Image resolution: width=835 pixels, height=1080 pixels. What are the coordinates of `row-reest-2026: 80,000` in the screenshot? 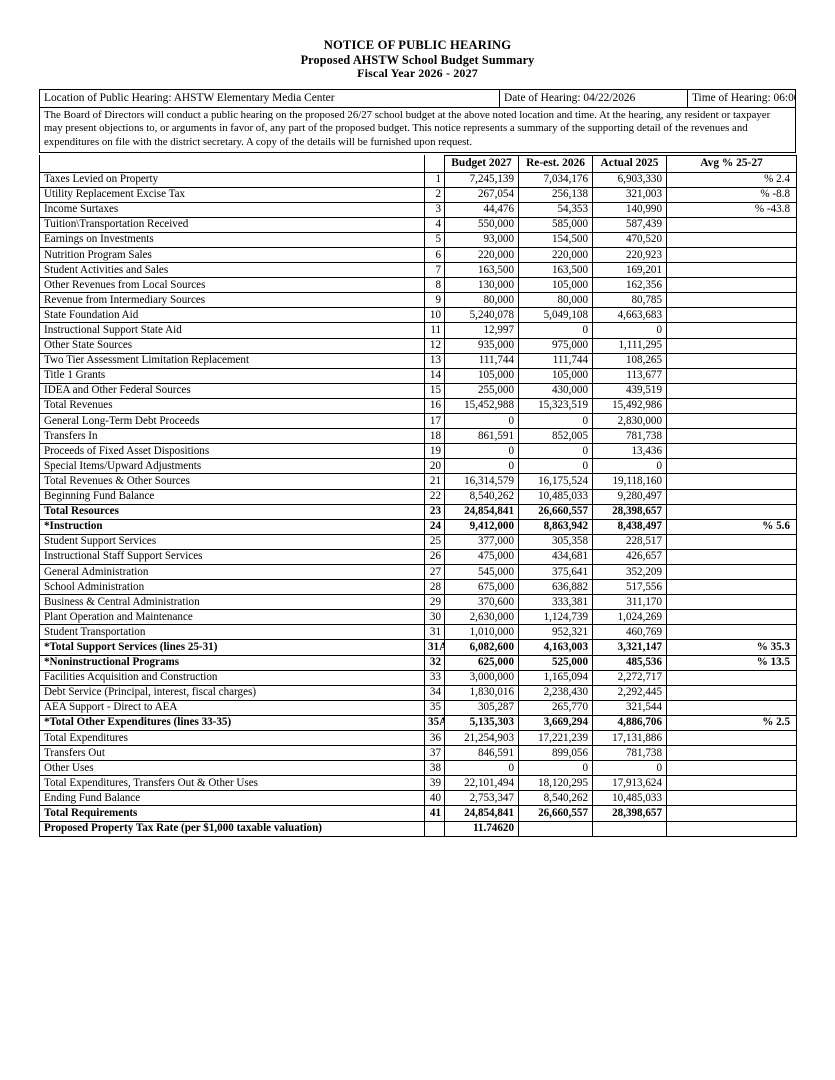 It's located at (555, 300).